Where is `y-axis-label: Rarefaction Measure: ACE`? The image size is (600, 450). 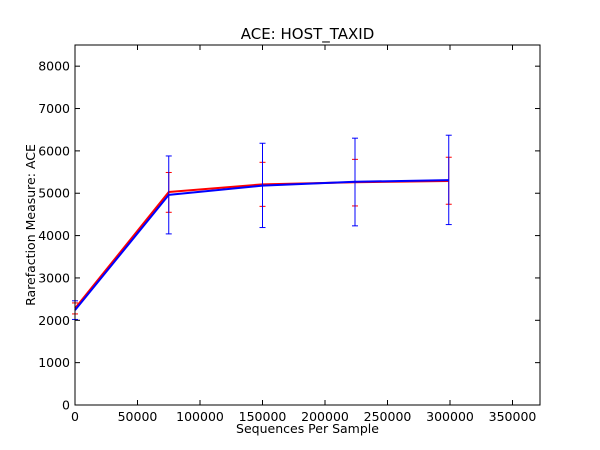 y-axis-label: Rarefaction Measure: ACE is located at coordinates (30, 225).